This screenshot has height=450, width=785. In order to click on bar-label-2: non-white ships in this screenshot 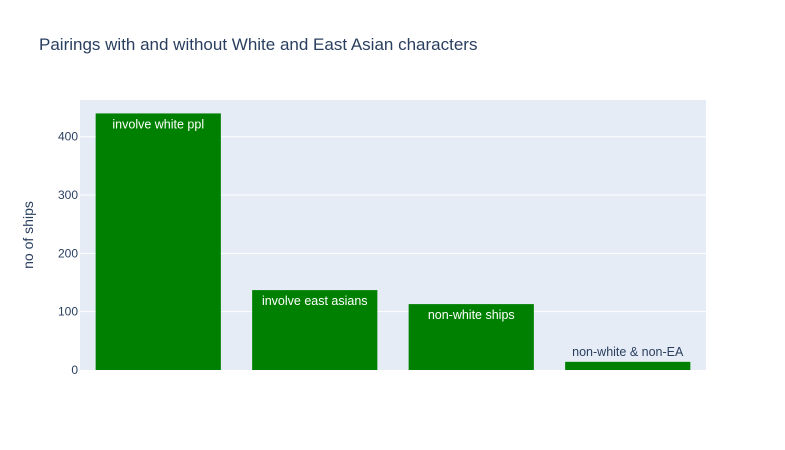, I will do `click(471, 315)`.